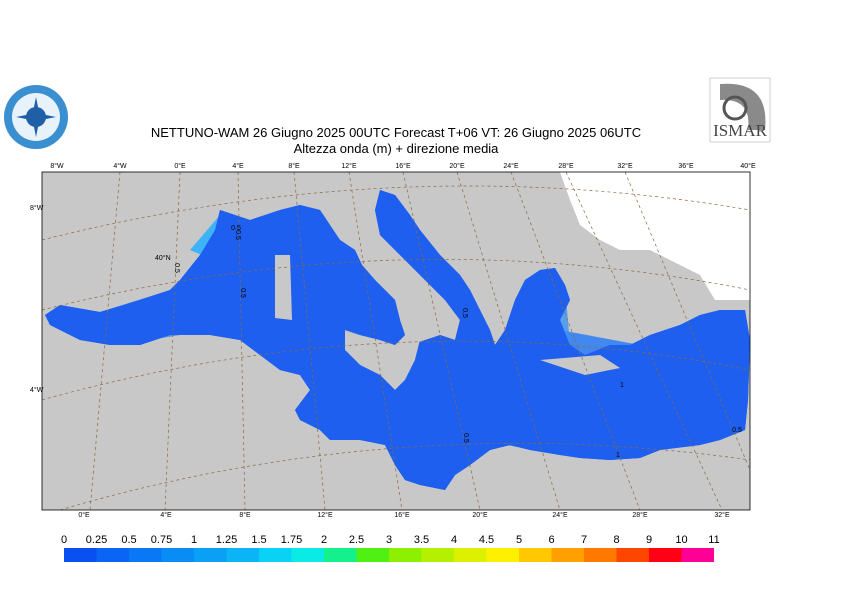 This screenshot has width=842, height=601. Describe the element at coordinates (722, 515) in the screenshot. I see `bottom-lon-label: 32°E` at that location.